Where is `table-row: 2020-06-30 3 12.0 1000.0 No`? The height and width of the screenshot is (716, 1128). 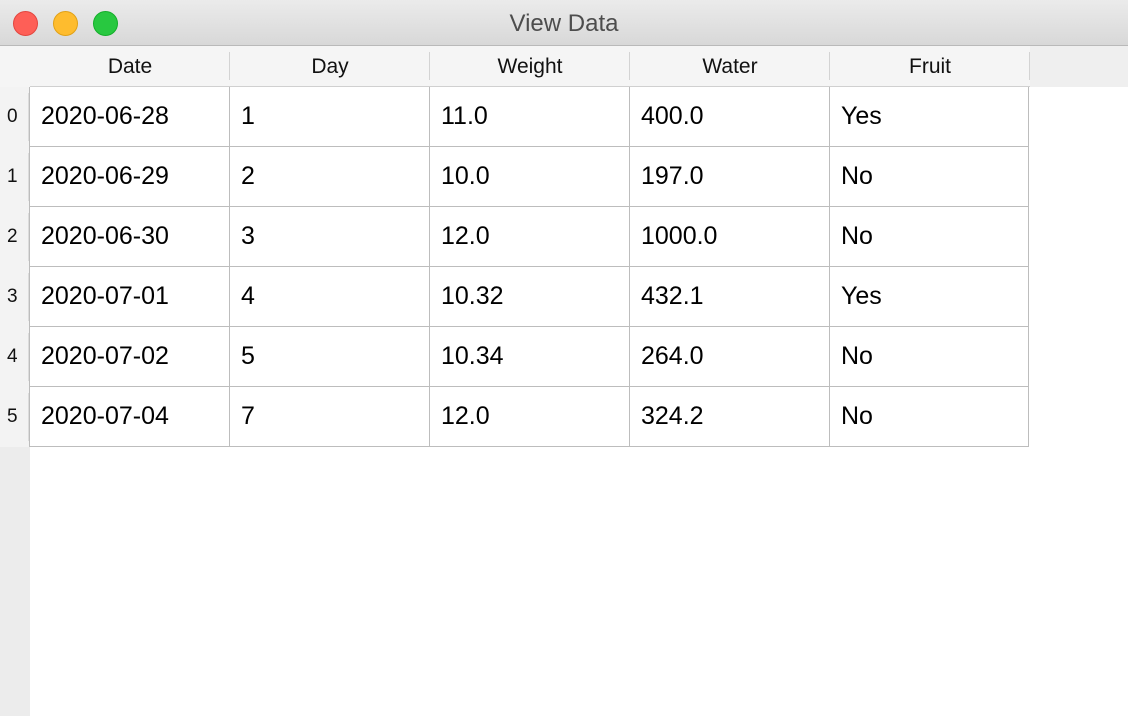
table-row: 2020-06-30 3 12.0 1000.0 No is located at coordinates (529, 237).